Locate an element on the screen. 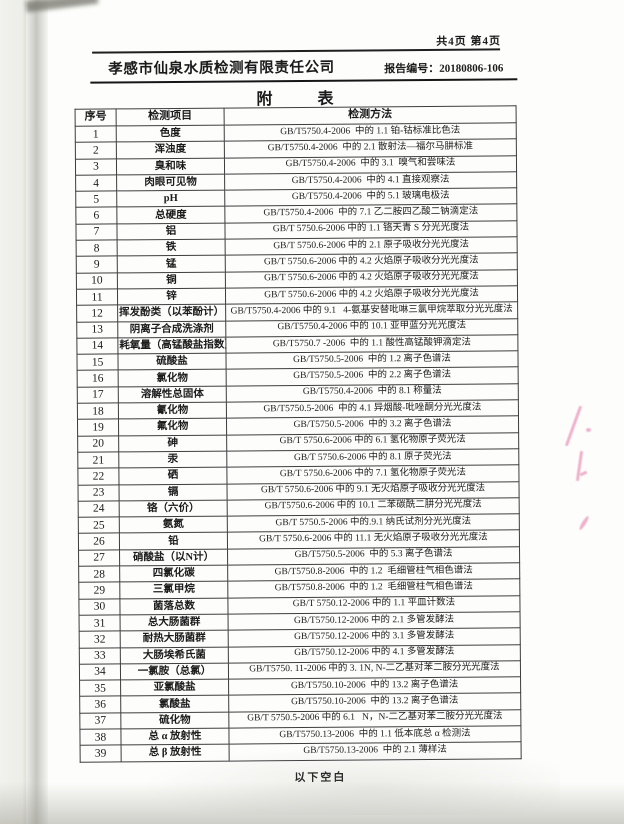 The image size is (624, 824). row-test-item: 锰 is located at coordinates (171, 264).